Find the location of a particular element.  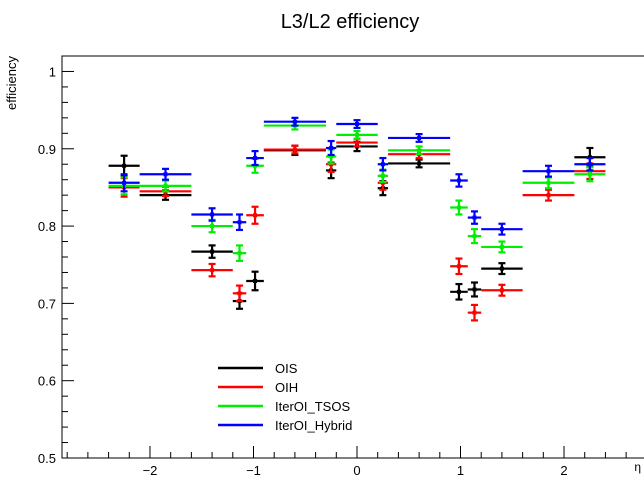

chart-title: L3/L2 efficiency is located at coordinates (350, 22).